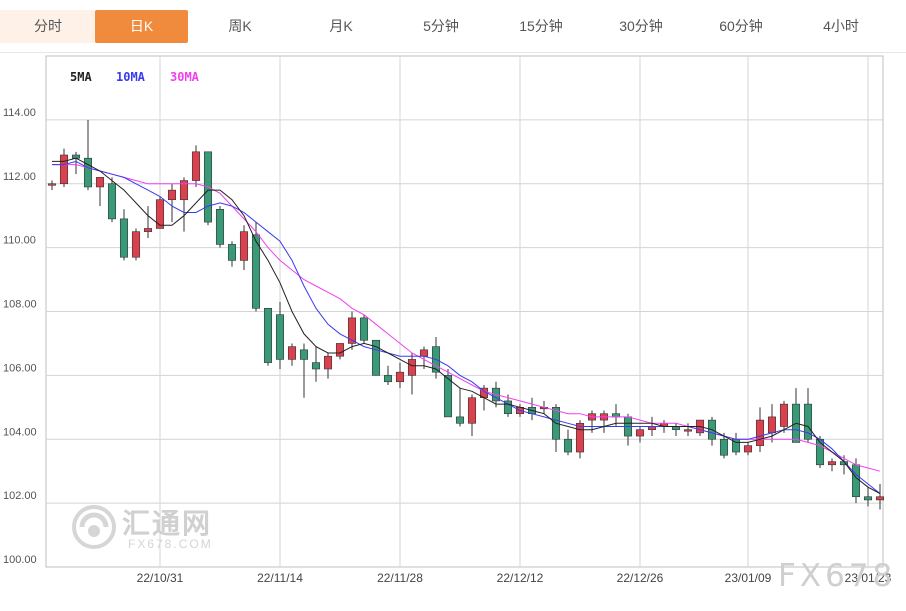 This screenshot has height=611, width=906. I want to click on tab-intraday: 分时, so click(48, 26).